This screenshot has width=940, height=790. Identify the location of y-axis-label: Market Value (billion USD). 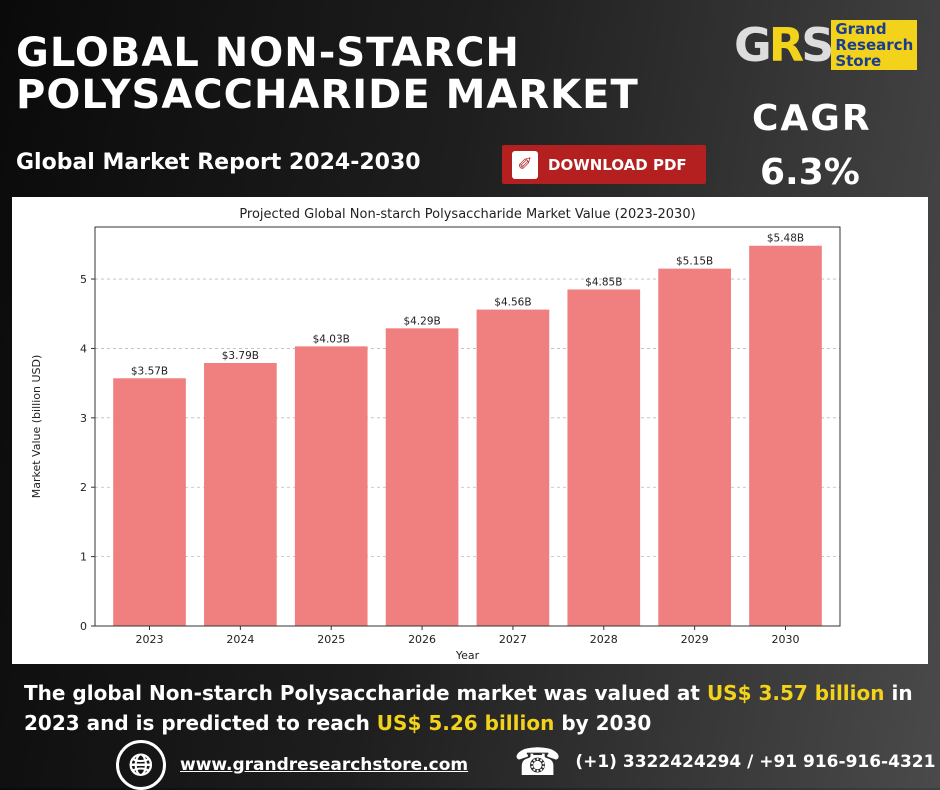
(36, 427).